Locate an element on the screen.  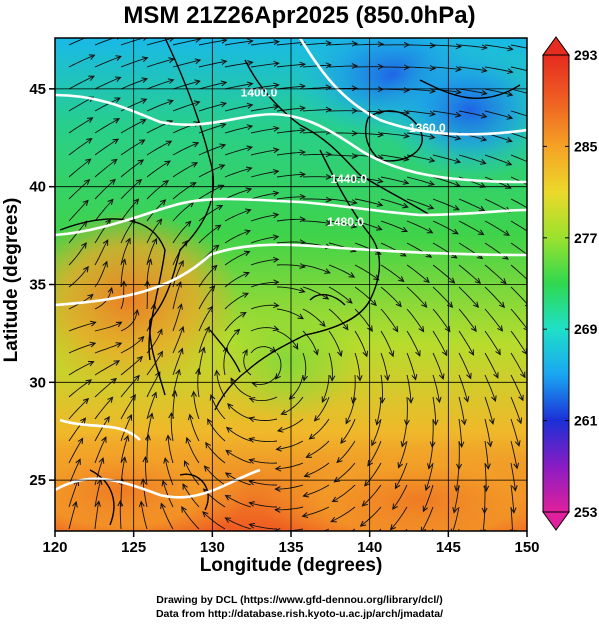
x-tick-label: 125 is located at coordinates (133, 547).